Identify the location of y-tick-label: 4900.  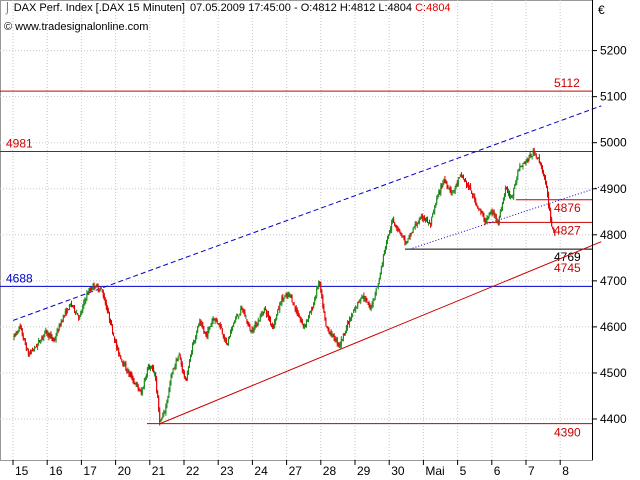
(613, 189).